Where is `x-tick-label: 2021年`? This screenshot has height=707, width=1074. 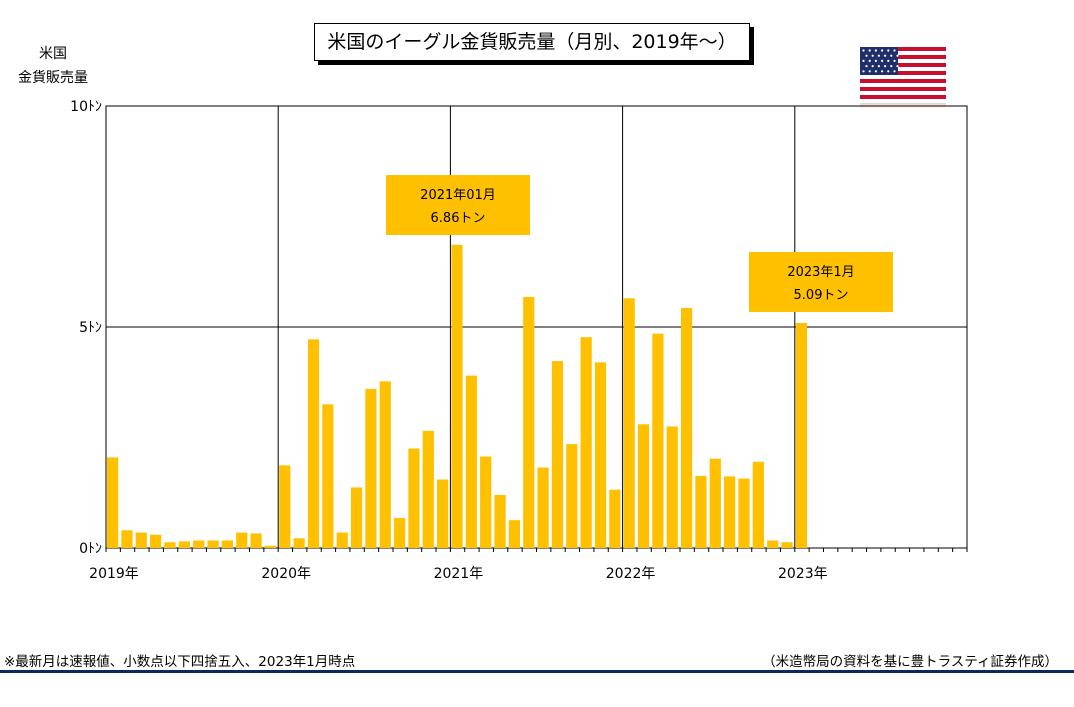 x-tick-label: 2021年 is located at coordinates (459, 574).